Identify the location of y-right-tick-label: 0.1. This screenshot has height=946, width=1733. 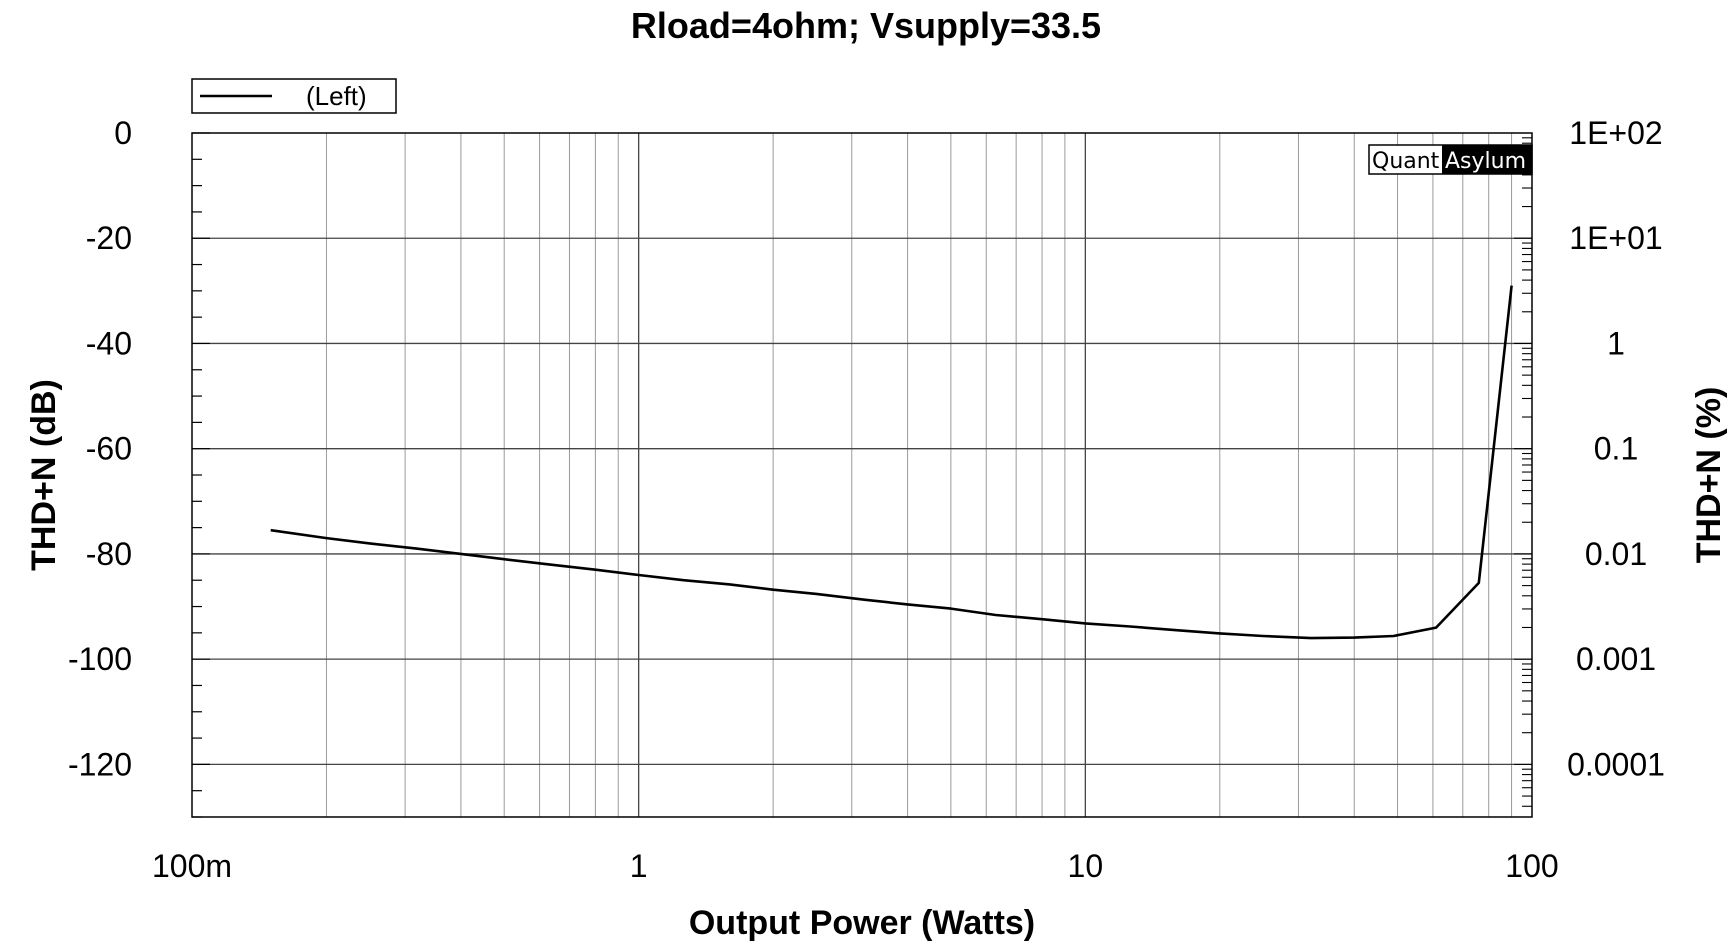
(1616, 449).